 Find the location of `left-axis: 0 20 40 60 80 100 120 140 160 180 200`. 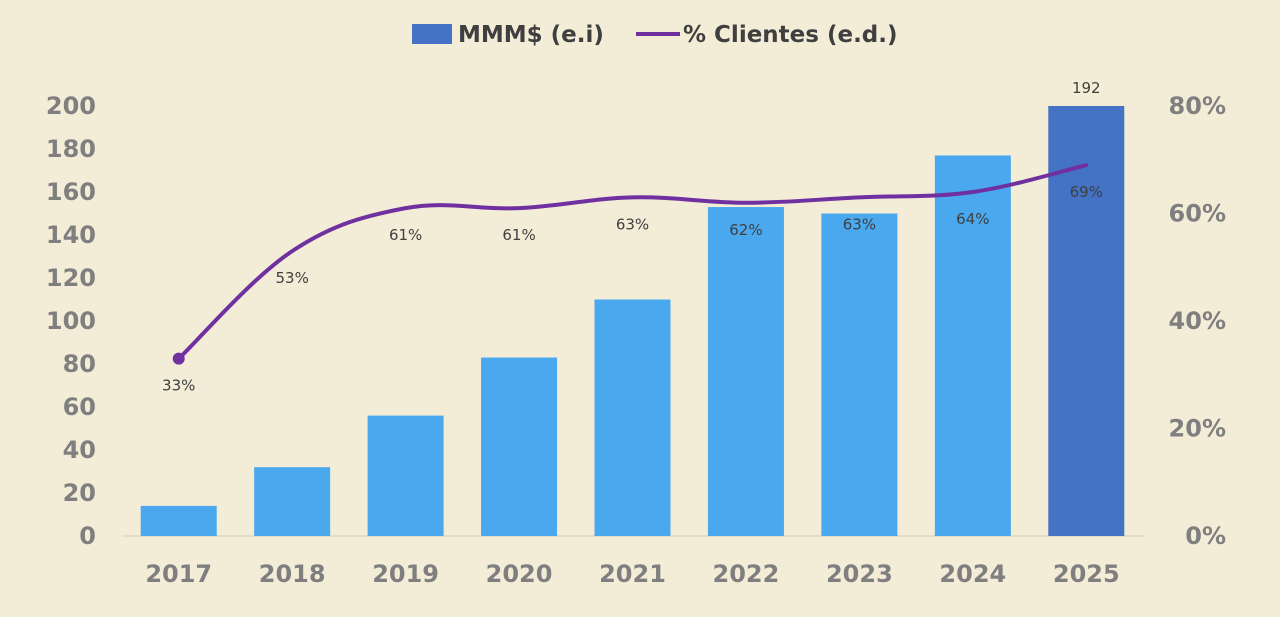

left-axis: 0 20 40 60 80 100 120 140 160 180 200 is located at coordinates (71, 321).